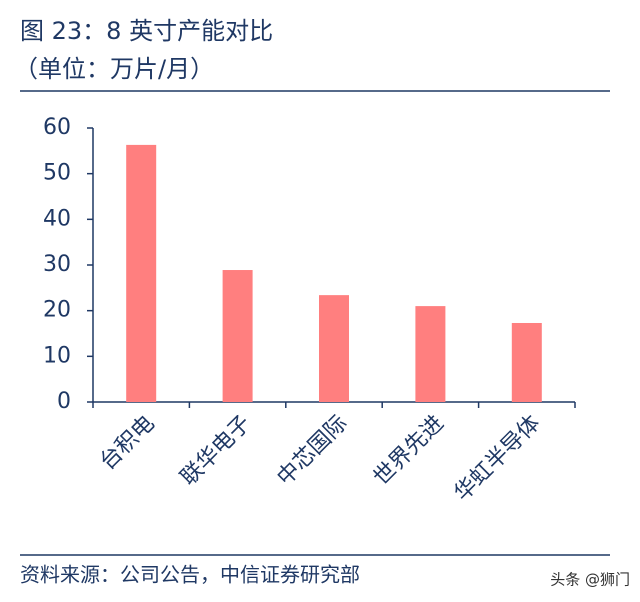 This screenshot has height=602, width=640. Describe the element at coordinates (590, 580) in the screenshot. I see `watermark: 头条 @狮门` at that location.